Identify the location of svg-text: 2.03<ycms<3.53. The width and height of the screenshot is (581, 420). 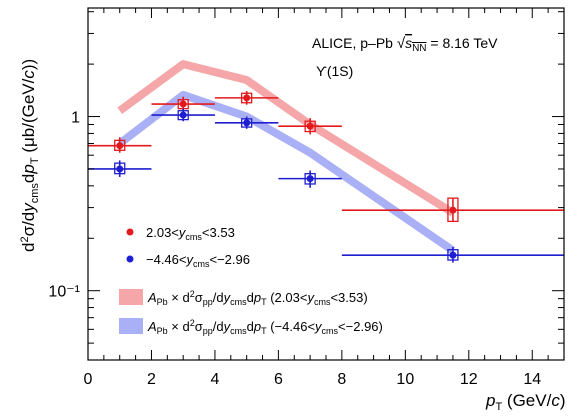
(190, 233).